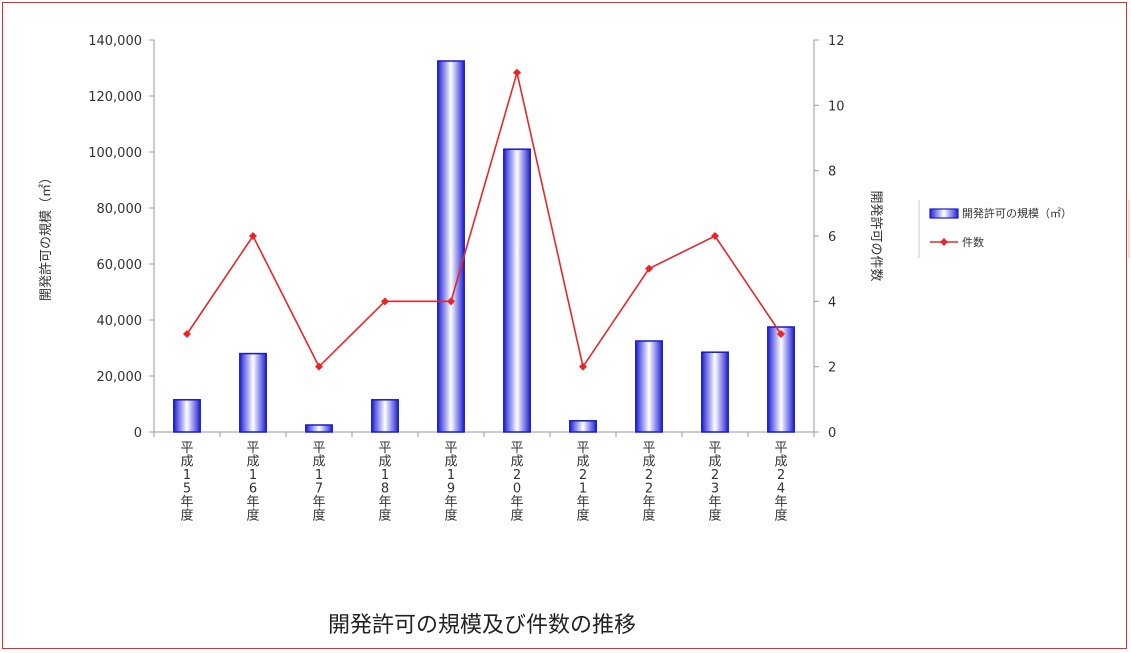 This screenshot has height=653, width=1131. What do you see at coordinates (832, 302) in the screenshot?
I see `y2-tick-label: 4` at bounding box center [832, 302].